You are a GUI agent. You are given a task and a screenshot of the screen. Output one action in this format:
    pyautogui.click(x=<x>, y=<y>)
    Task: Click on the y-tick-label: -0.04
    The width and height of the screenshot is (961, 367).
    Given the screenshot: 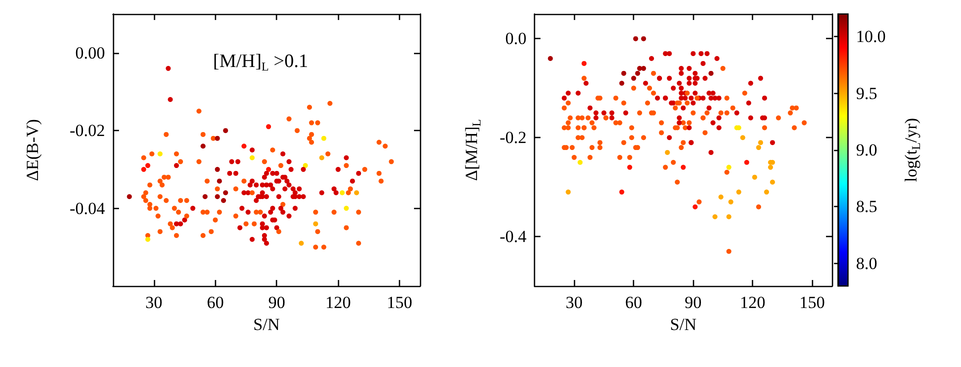 What is the action you would take?
    pyautogui.click(x=88, y=208)
    